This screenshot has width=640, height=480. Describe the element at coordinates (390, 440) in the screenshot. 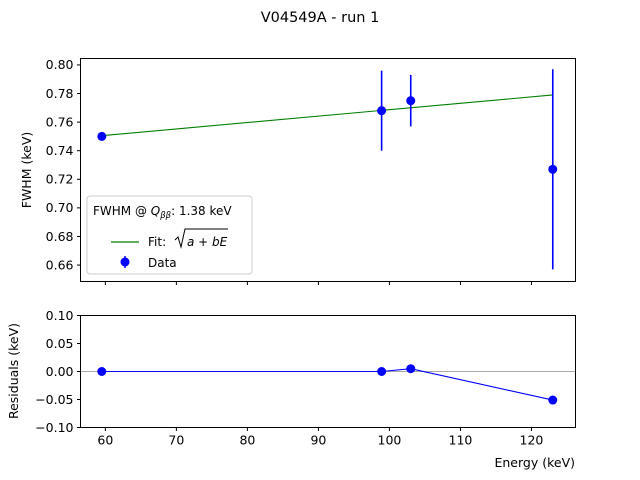

I see `x-tick-label: 100` at that location.